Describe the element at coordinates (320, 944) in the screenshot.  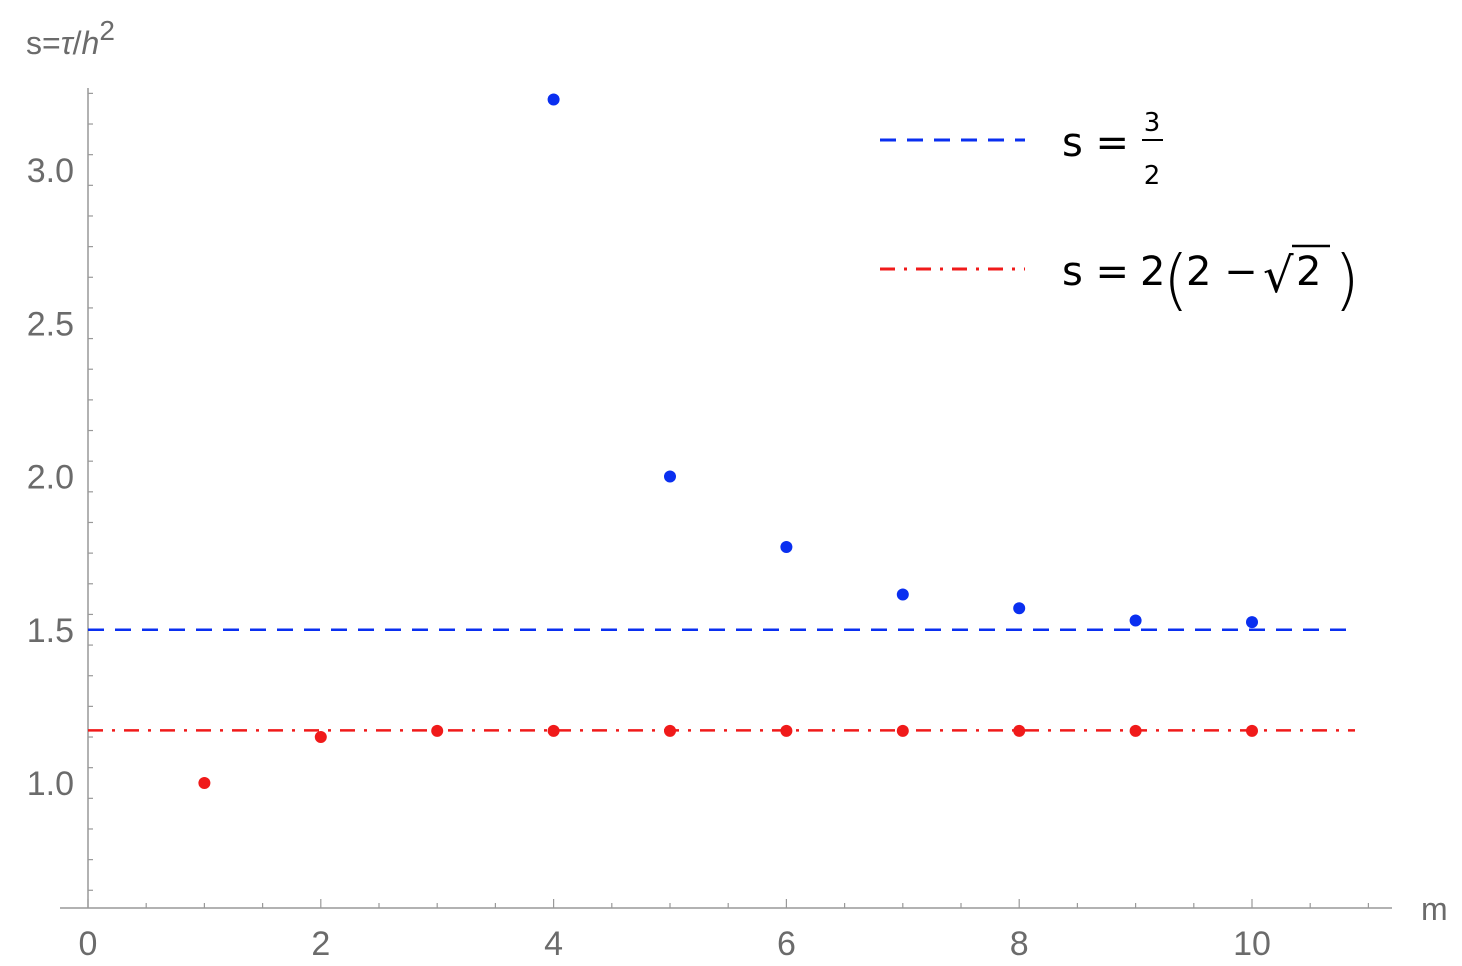
I see `x-tick-label: 2` at that location.